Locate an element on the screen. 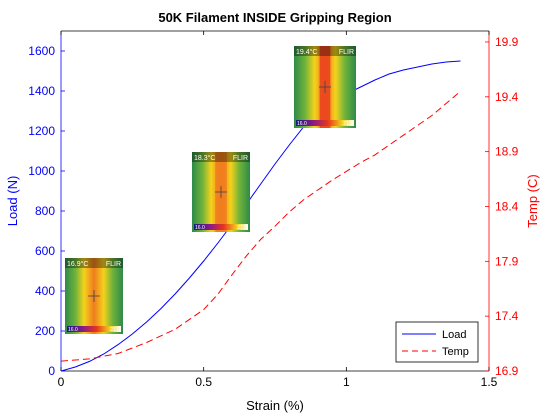  y-right-tick-label: 16.9 is located at coordinates (507, 371).